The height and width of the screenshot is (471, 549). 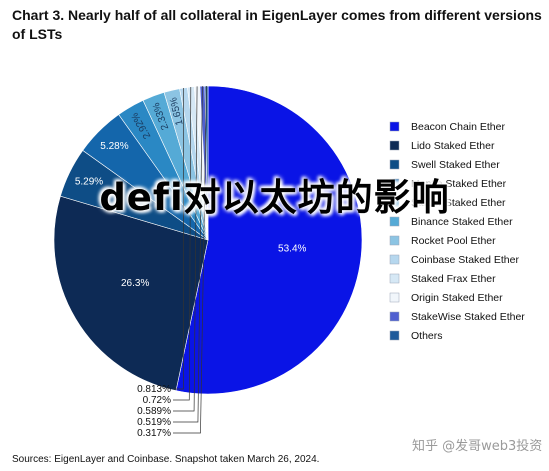 I want to click on legend-item-beacon-chain-ether: Beacon Chain Ether, so click(x=447, y=127).